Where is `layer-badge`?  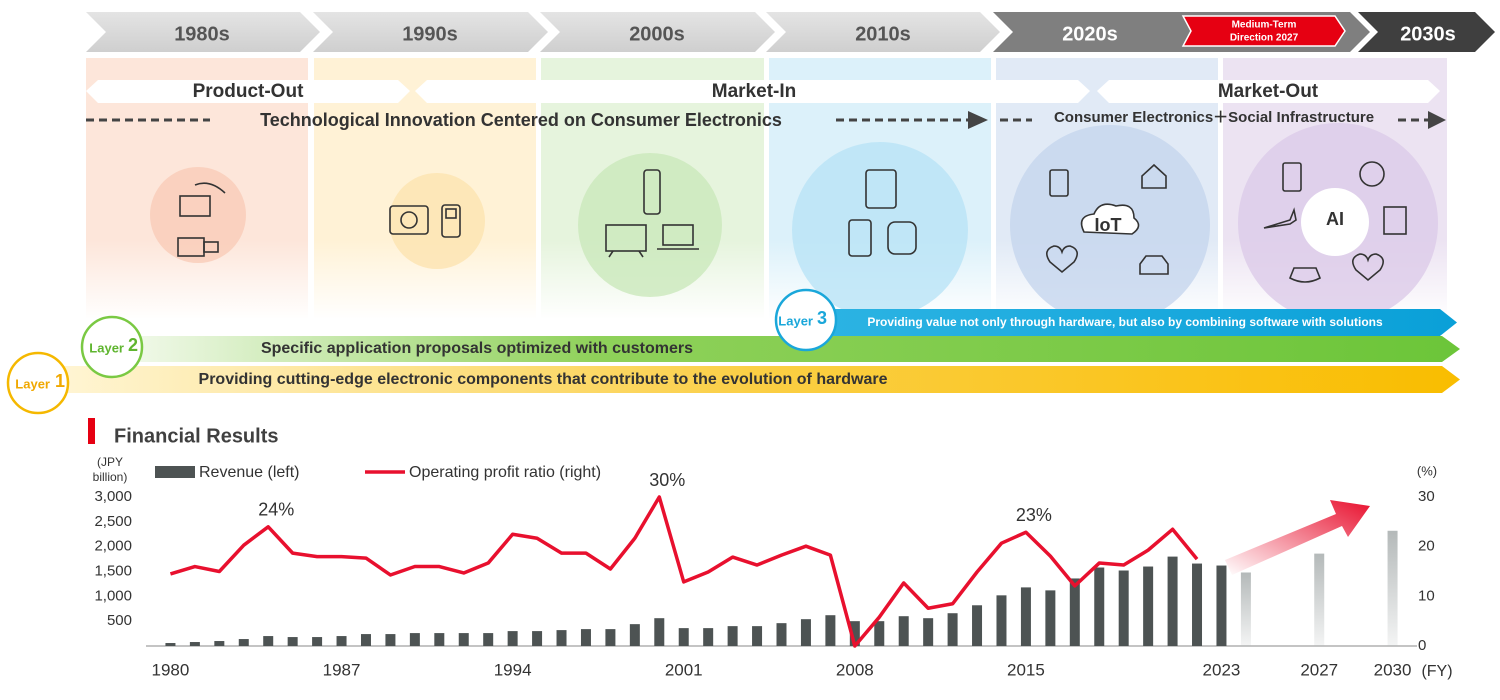
layer-badge is located at coordinates (112, 347).